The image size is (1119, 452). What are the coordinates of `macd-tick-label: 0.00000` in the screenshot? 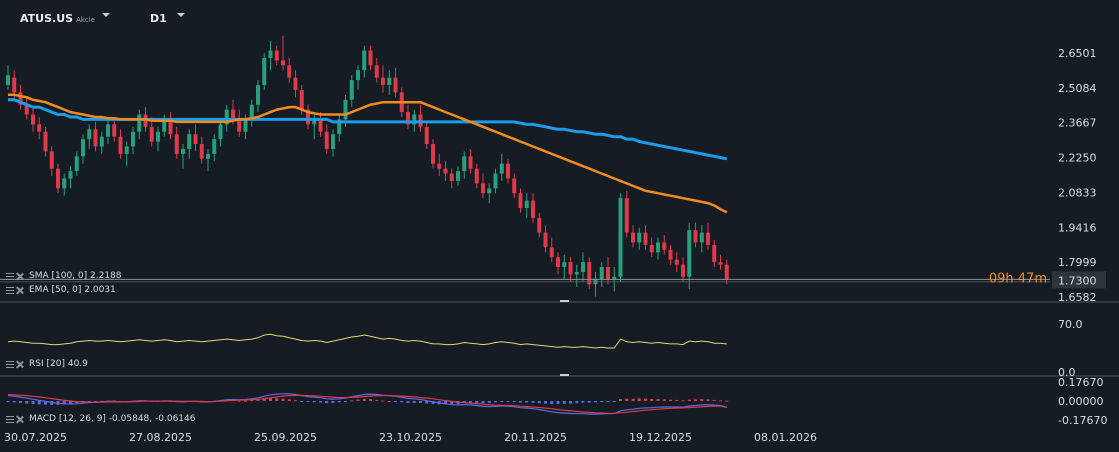 It's located at (1081, 401).